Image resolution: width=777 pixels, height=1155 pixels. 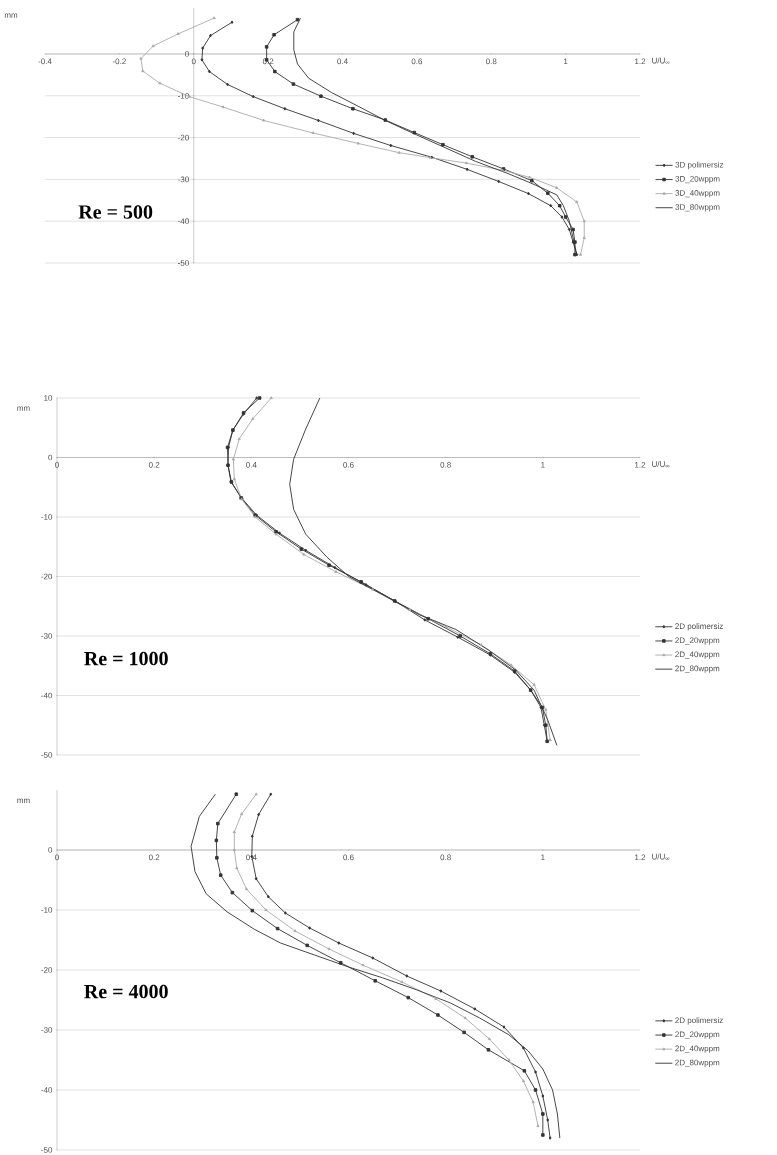 What do you see at coordinates (697, 180) in the screenshot?
I see `legend-label: 3D_20wppm` at bounding box center [697, 180].